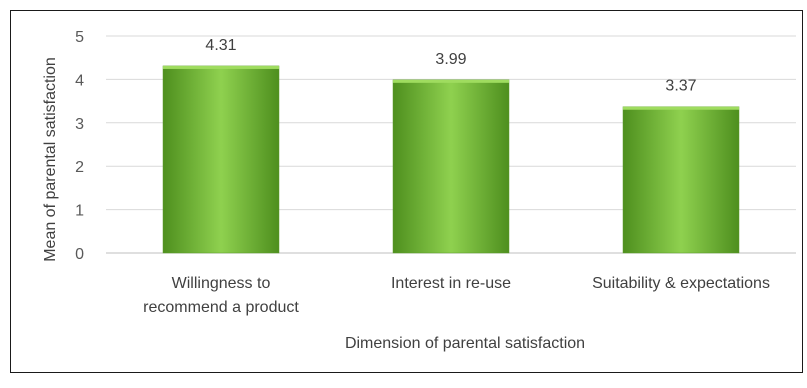  I want to click on y-tick-label: 2, so click(79, 167).